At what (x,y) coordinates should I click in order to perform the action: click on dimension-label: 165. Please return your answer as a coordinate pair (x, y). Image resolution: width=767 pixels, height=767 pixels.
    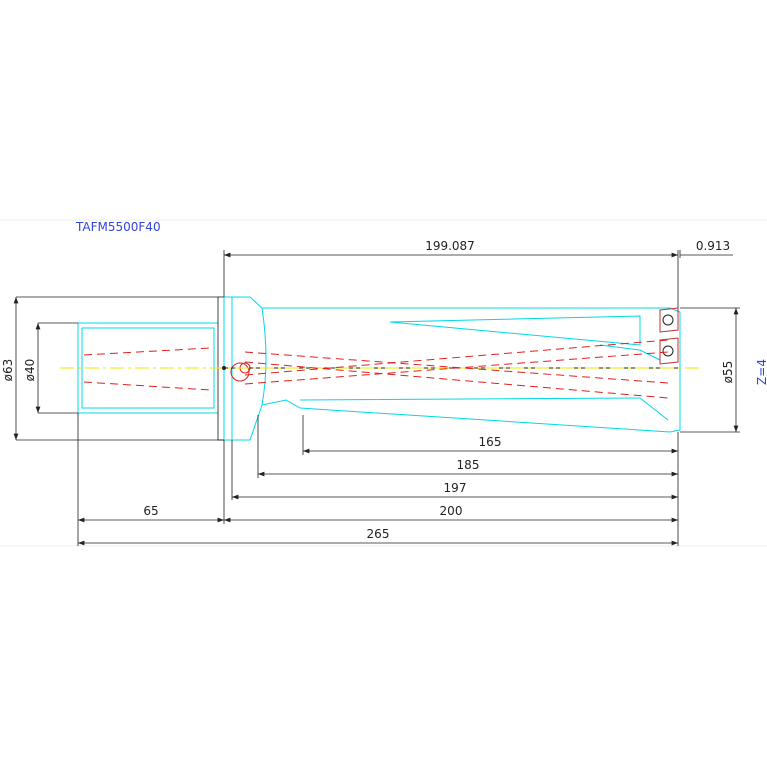
    Looking at the image, I should click on (490, 442).